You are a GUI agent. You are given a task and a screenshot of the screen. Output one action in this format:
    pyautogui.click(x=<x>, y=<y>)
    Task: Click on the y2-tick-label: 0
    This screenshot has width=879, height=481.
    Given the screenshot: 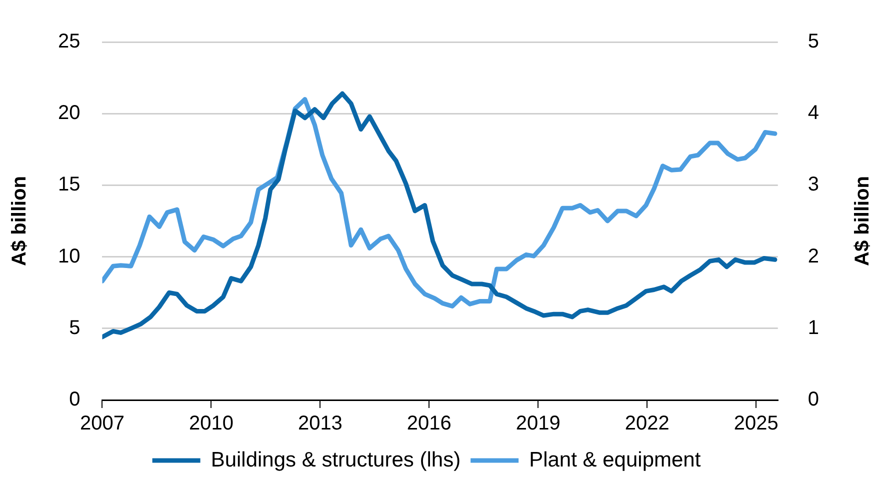 What is the action you would take?
    pyautogui.click(x=813, y=399)
    